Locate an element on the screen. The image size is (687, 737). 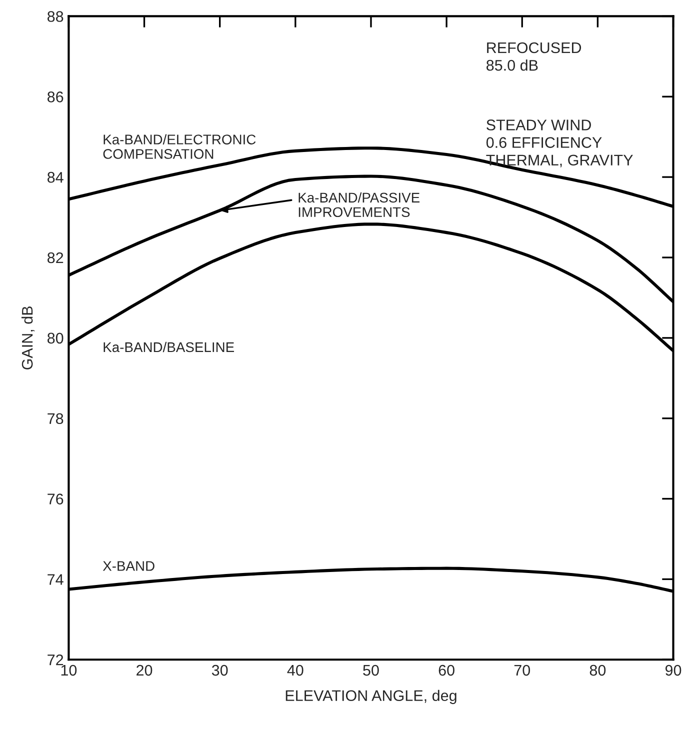
y-tick-label: 76 is located at coordinates (56, 499).